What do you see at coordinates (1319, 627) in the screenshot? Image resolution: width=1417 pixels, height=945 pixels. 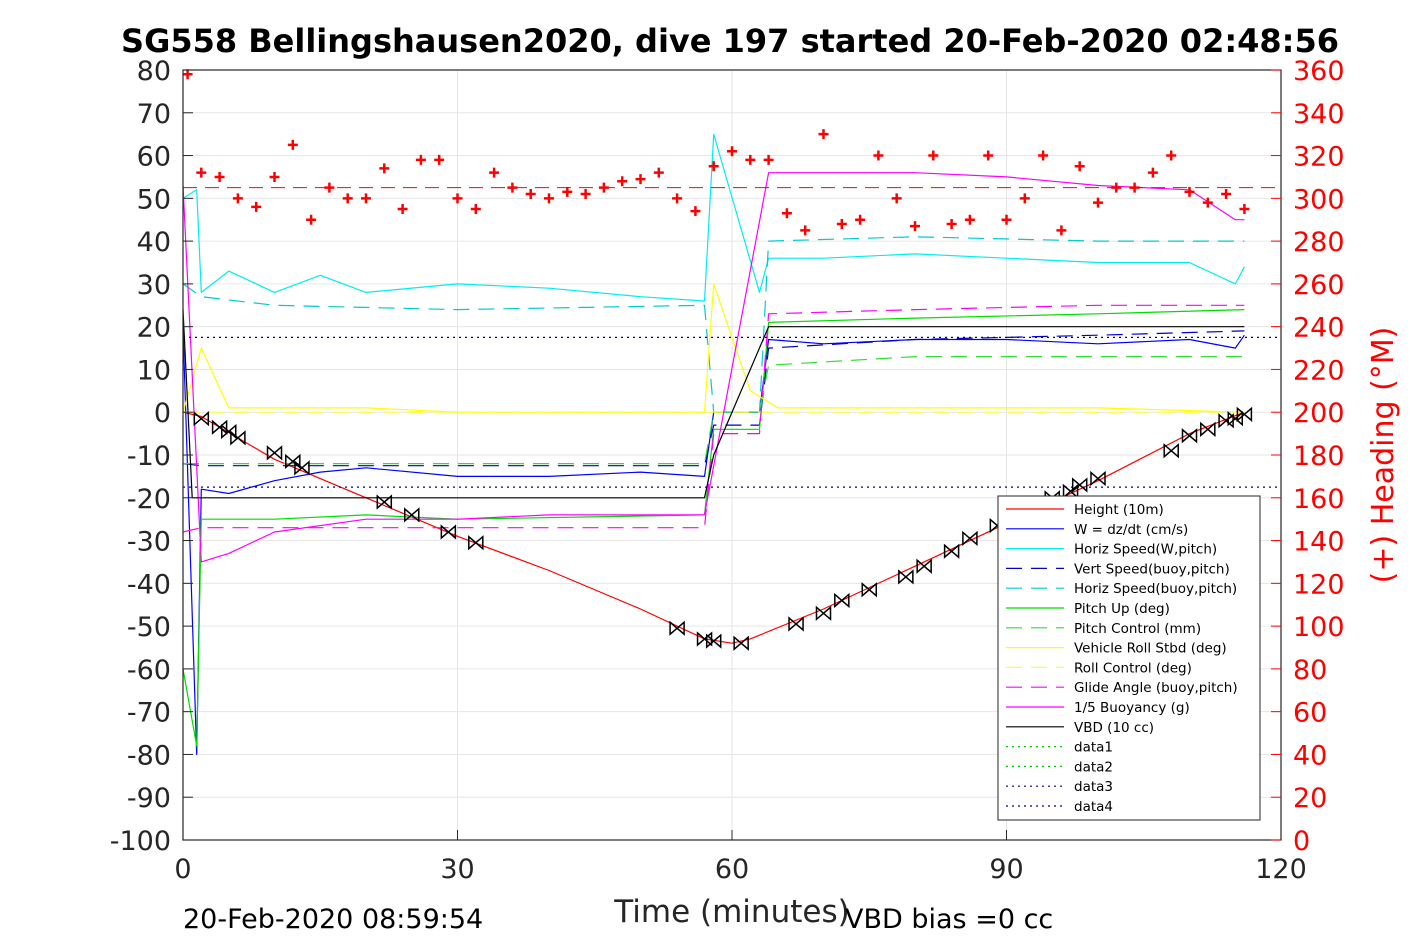 I see `y2-tick-label: 100` at bounding box center [1319, 627].